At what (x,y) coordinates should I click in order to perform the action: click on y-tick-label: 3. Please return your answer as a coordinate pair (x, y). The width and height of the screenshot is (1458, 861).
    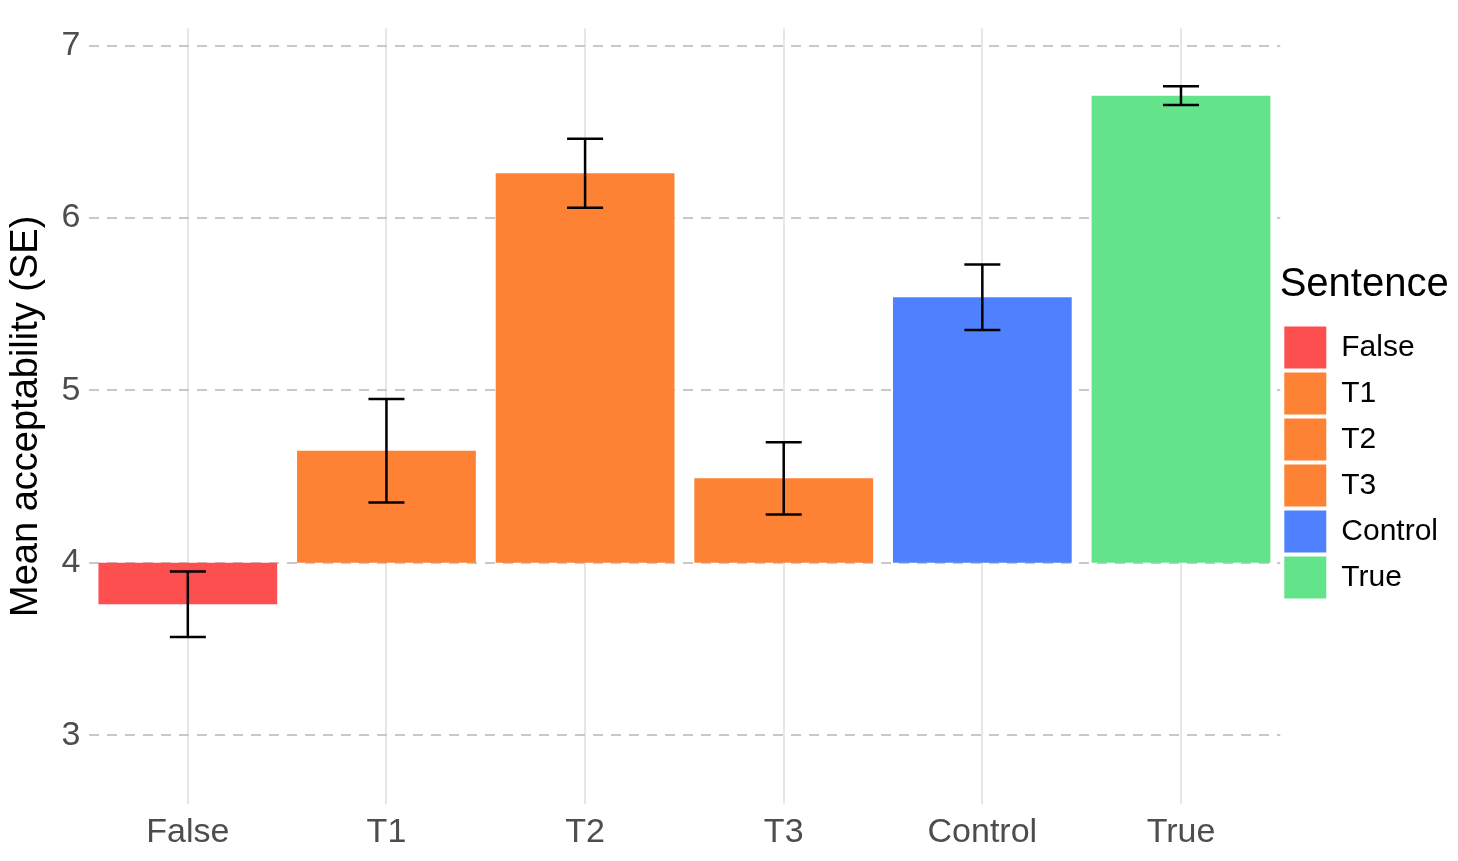
    Looking at the image, I should click on (71, 732).